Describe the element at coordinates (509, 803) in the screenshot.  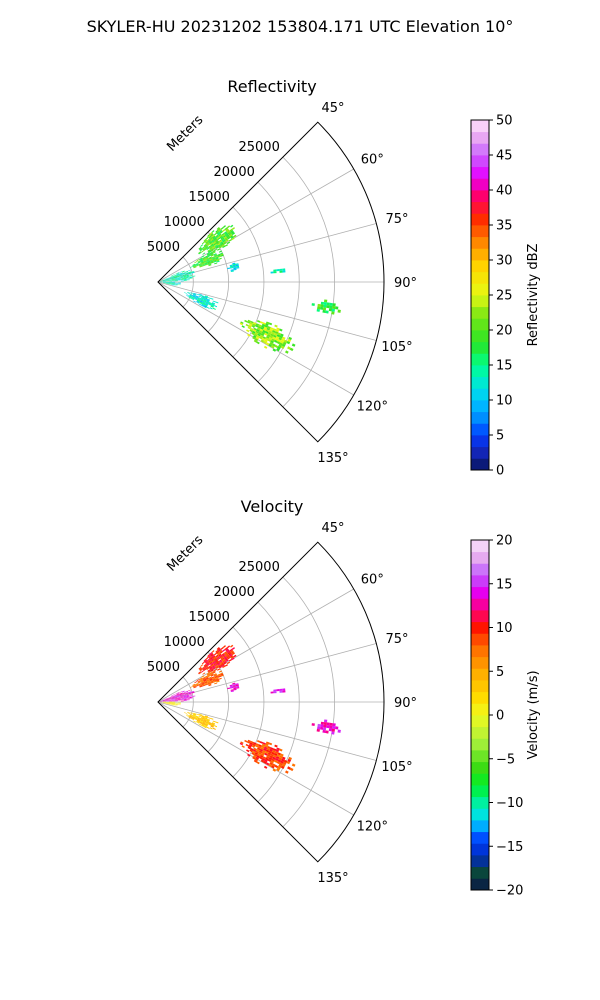
I see `colorbar-tick-label: −10` at that location.